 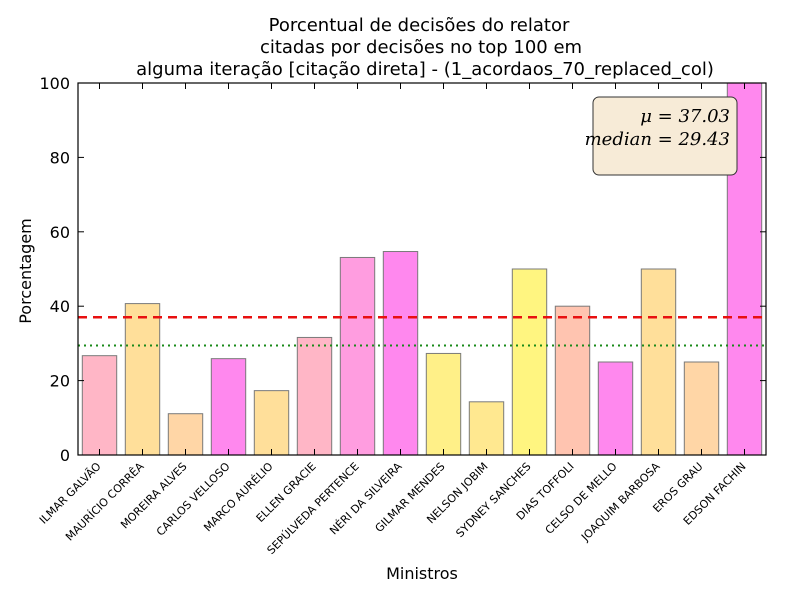 I want to click on stats-box: μ = 37.03 median = 29.43, so click(x=661, y=136).